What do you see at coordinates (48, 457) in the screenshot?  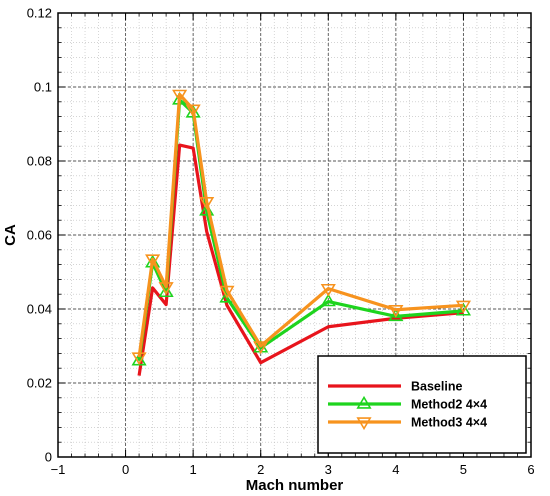 I see `y-tick-label: 0` at bounding box center [48, 457].